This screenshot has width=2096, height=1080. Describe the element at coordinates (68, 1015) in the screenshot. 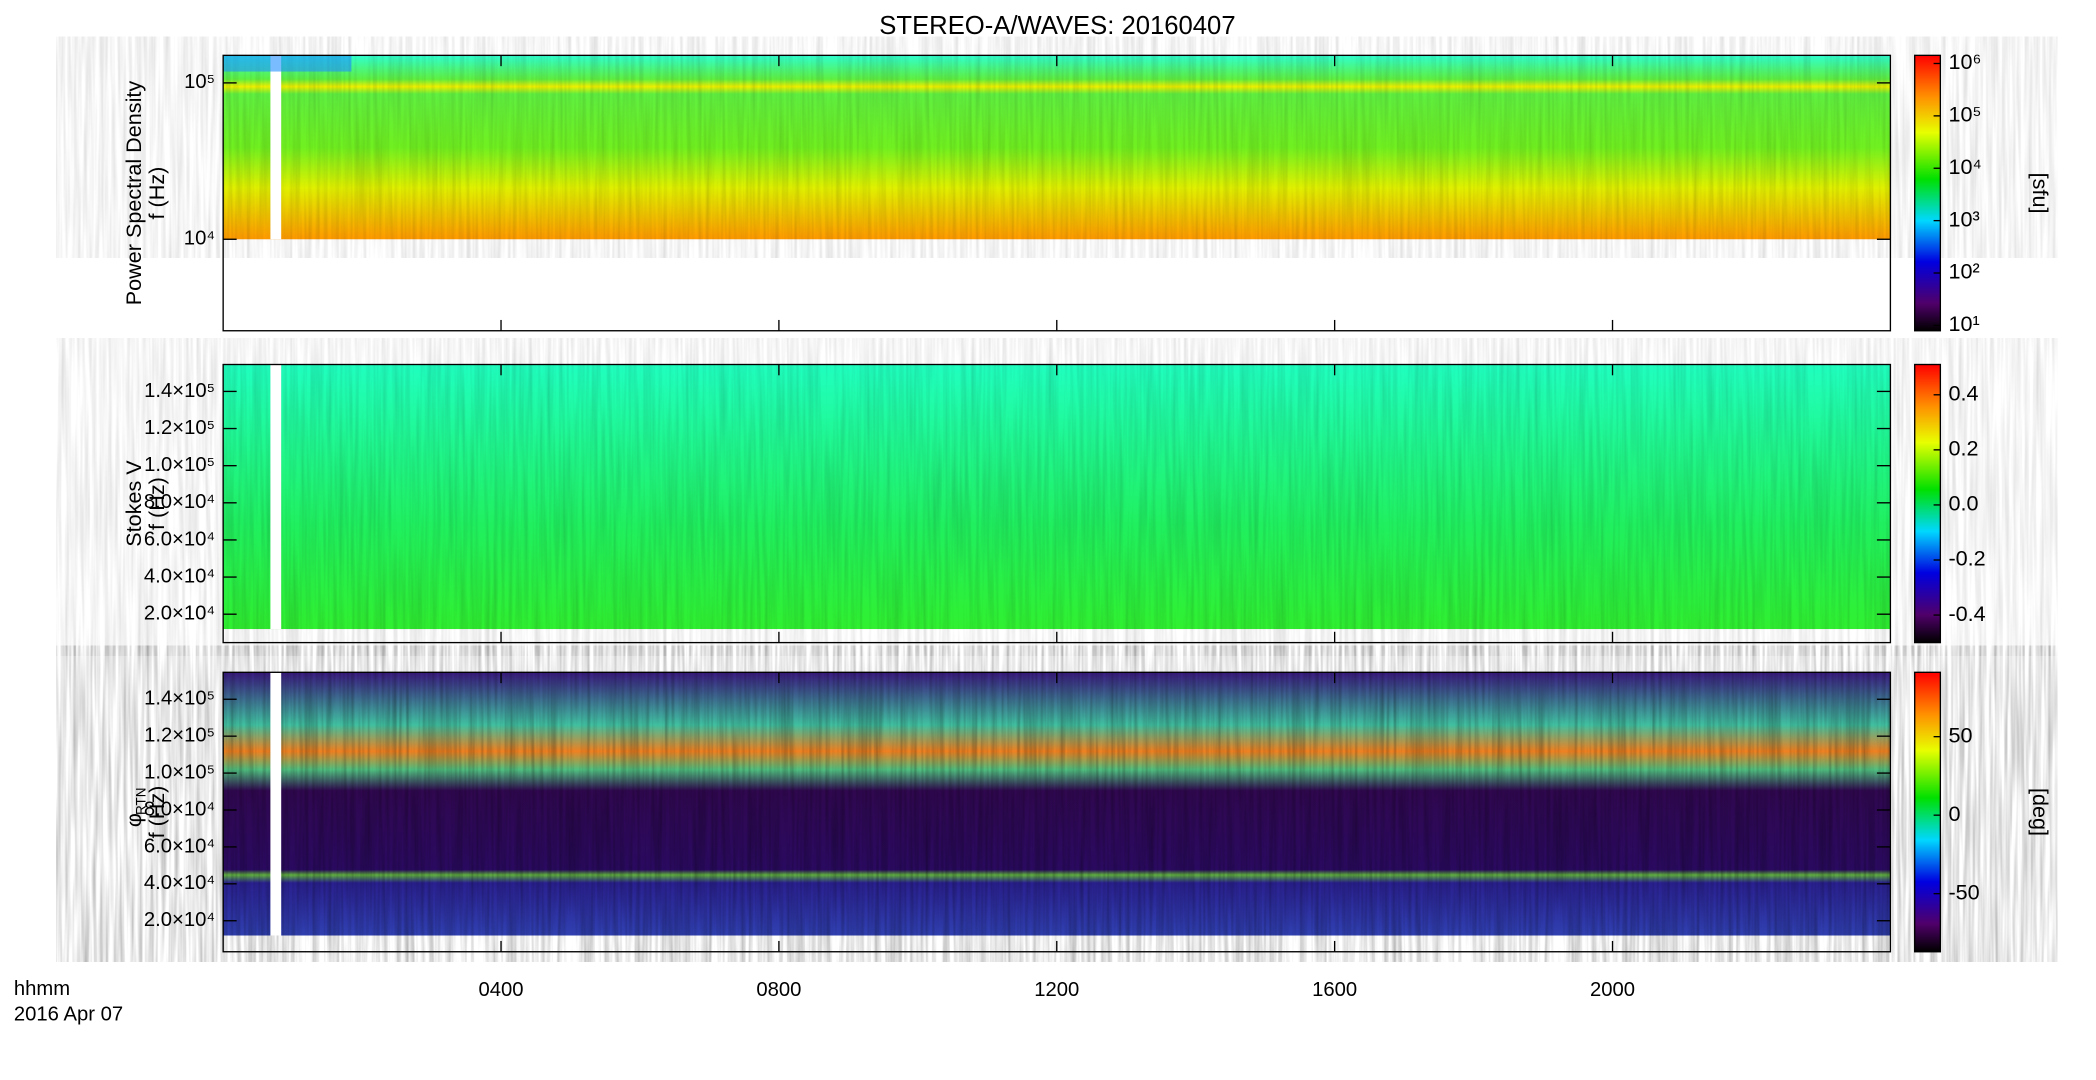

I see `x-axis-date: 2016 Apr 07` at that location.